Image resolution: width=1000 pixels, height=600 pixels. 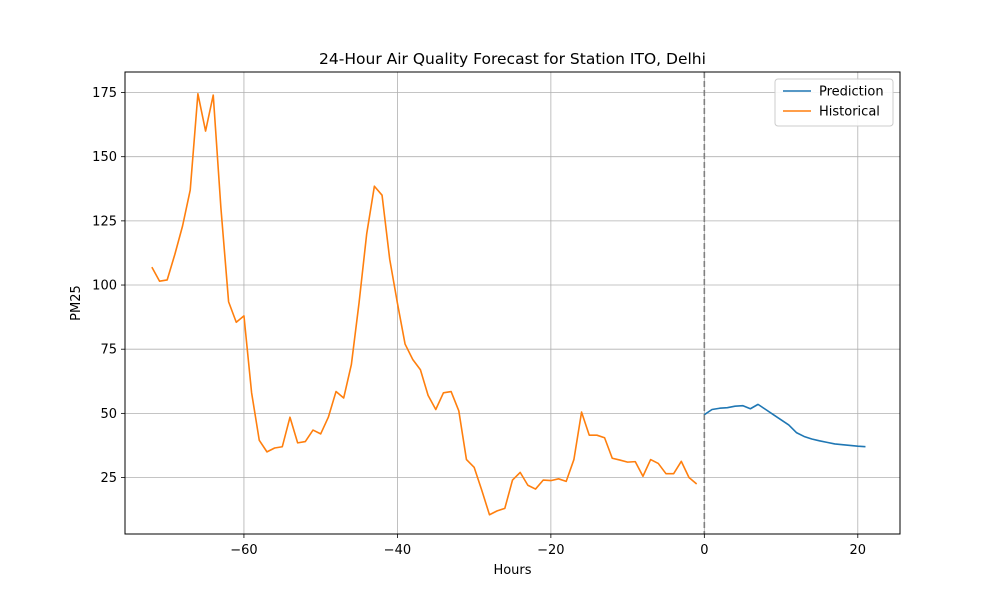 I want to click on y-axis-label: PM25, so click(x=76, y=303).